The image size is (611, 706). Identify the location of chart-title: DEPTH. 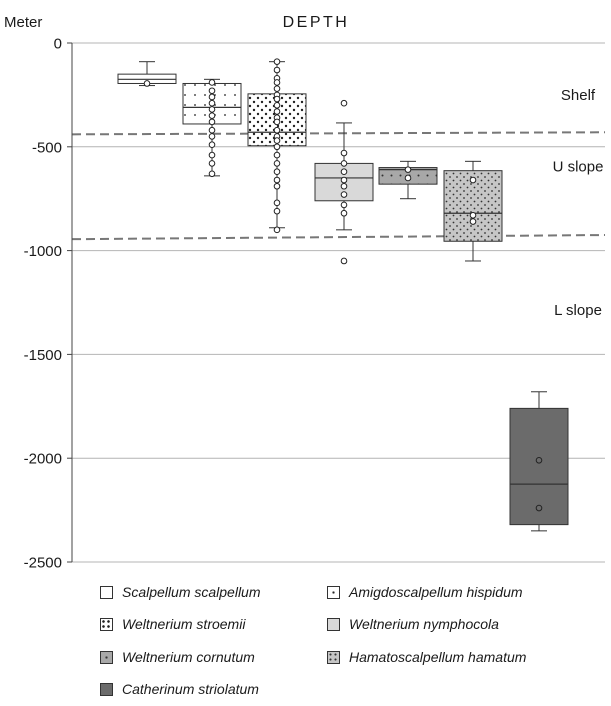
(316, 22).